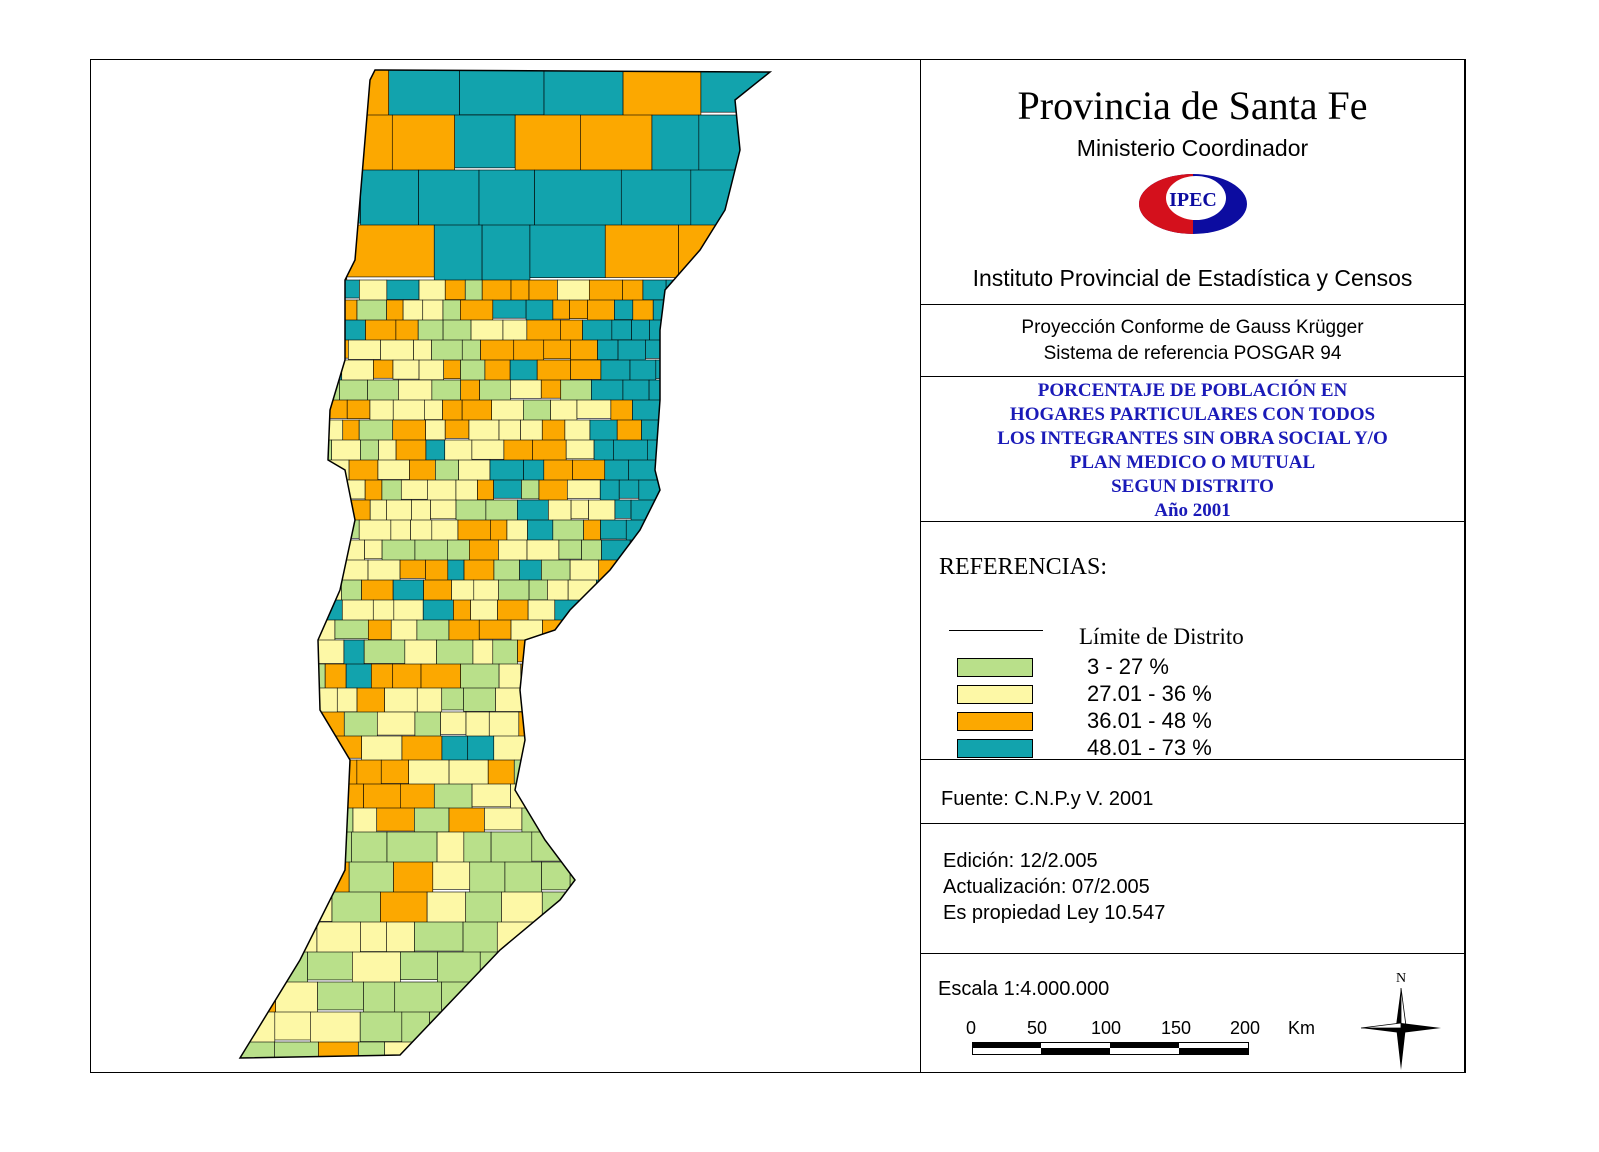 This screenshot has height=1152, width=1599. Describe the element at coordinates (1106, 1028) in the screenshot. I see `scale-tick: 100` at that location.